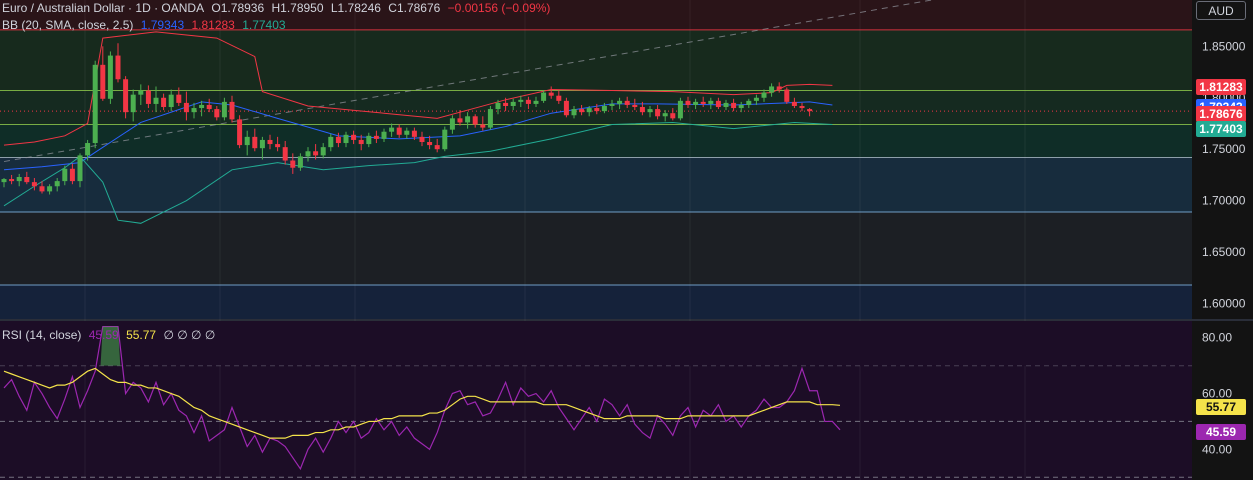 Image resolution: width=1253 pixels, height=480 pixels. I want to click on currency-label: AUD, so click(1221, 10).